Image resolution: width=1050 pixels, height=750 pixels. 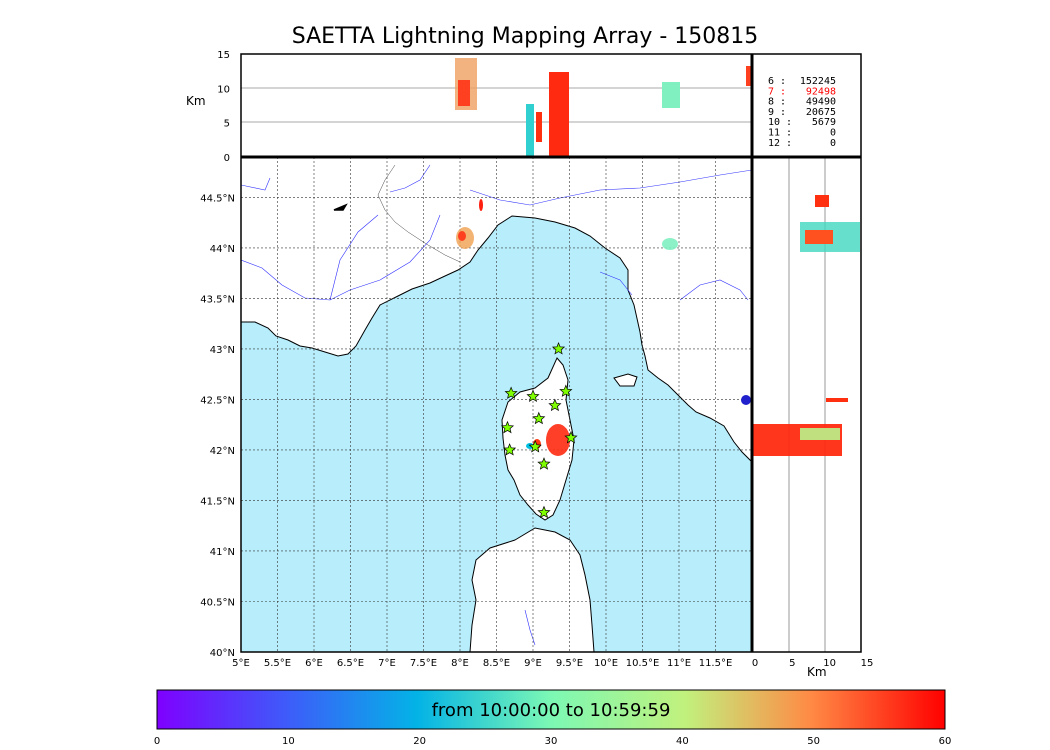 What do you see at coordinates (217, 501) in the screenshot?
I see `lat-tick-label: 41.5°N` at bounding box center [217, 501].